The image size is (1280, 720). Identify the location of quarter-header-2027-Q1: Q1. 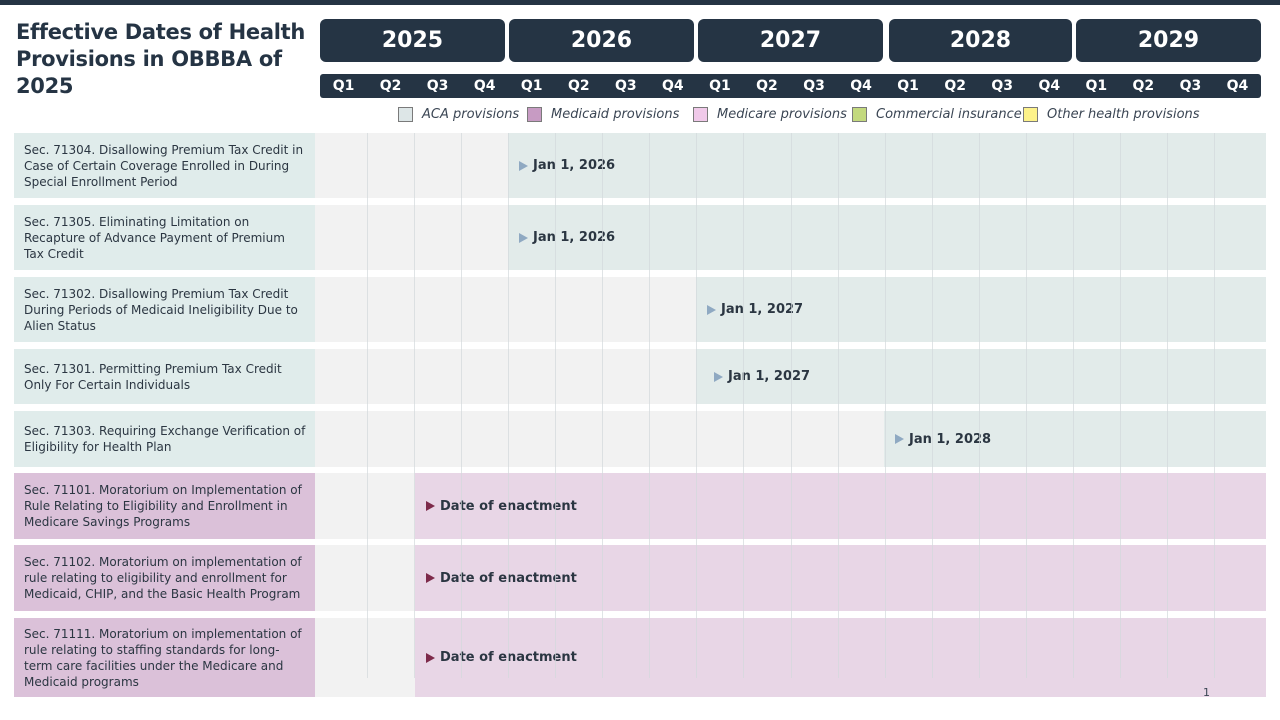
(720, 86).